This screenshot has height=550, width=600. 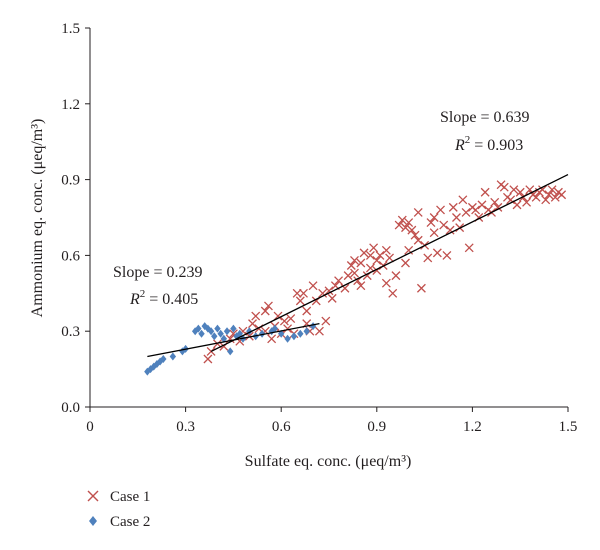 I want to click on case2-slope-annotation: Slope = 0.239, so click(x=157, y=272).